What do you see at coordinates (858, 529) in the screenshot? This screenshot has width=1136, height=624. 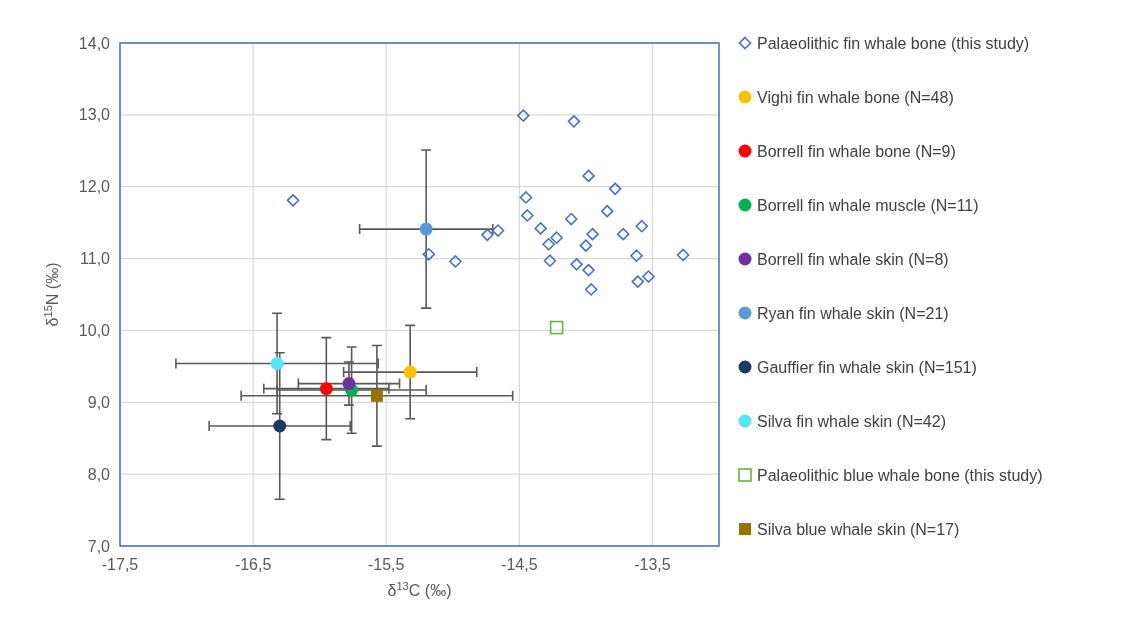 I see `legend-label: Silva blue whale skin (N=17)` at bounding box center [858, 529].